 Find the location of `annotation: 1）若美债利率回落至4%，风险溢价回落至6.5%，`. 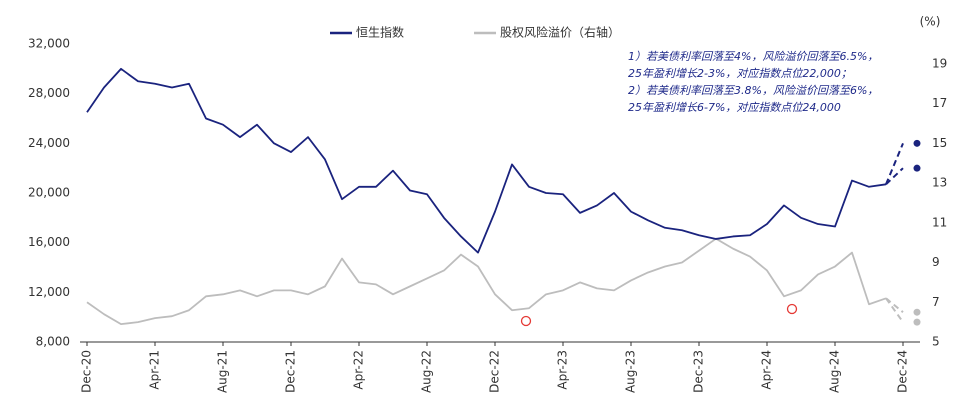

annotation: 1）若美债利率回落至4%，风险溢价回落至6.5%， is located at coordinates (753, 56).